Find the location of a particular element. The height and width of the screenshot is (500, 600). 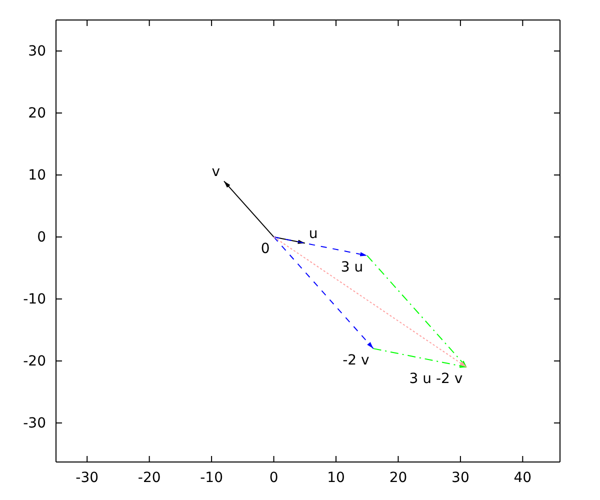

x-tick-label: -30 is located at coordinates (87, 478).